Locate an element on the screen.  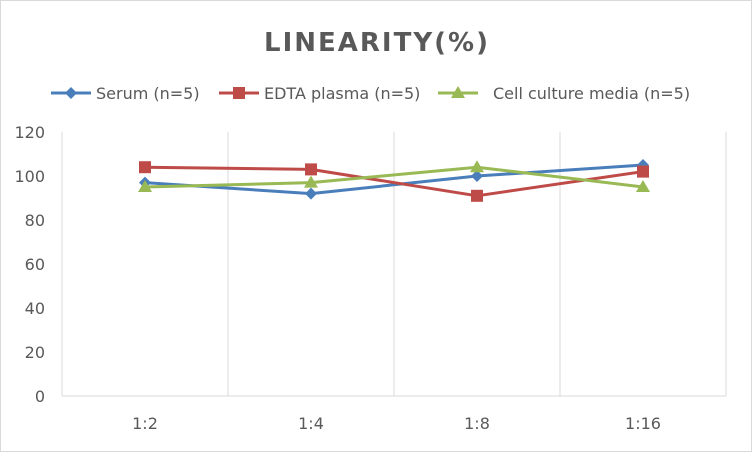
legend-item: Serum (n=5) is located at coordinates (125, 93).